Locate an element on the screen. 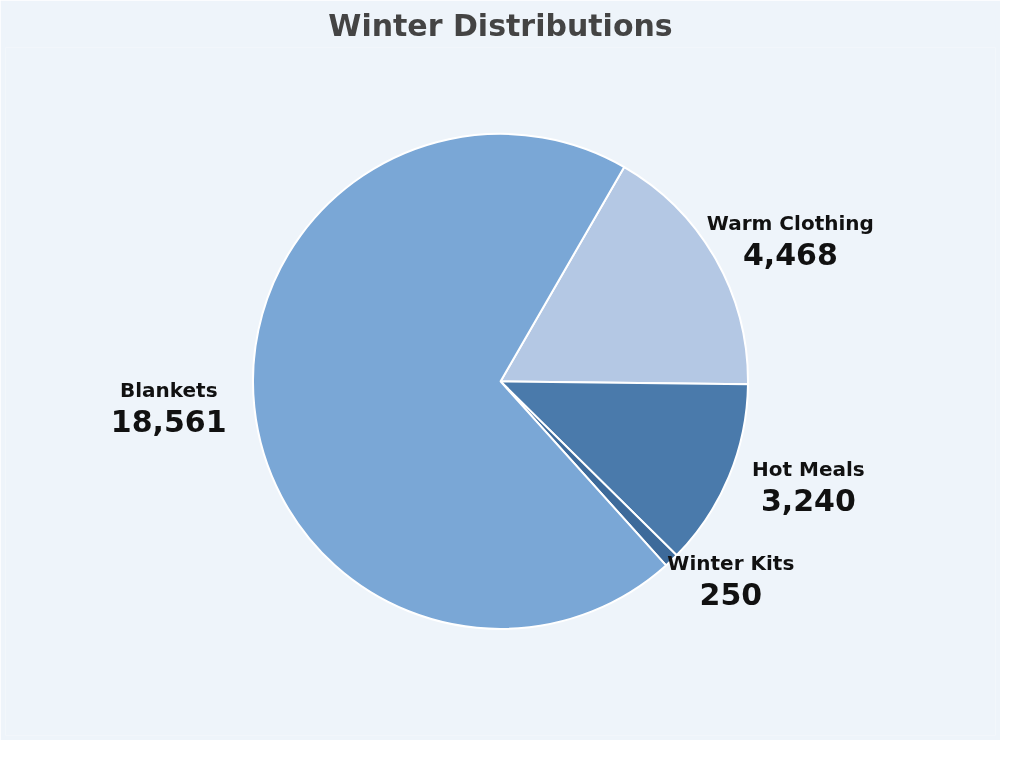 The width and height of the screenshot is (1024, 768). slice-label: Blankets is located at coordinates (168, 390).